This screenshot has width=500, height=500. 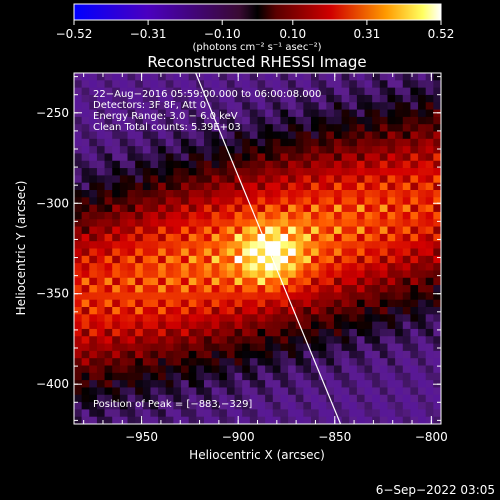 I want to click on x-tick-label: −950, so click(x=141, y=437).